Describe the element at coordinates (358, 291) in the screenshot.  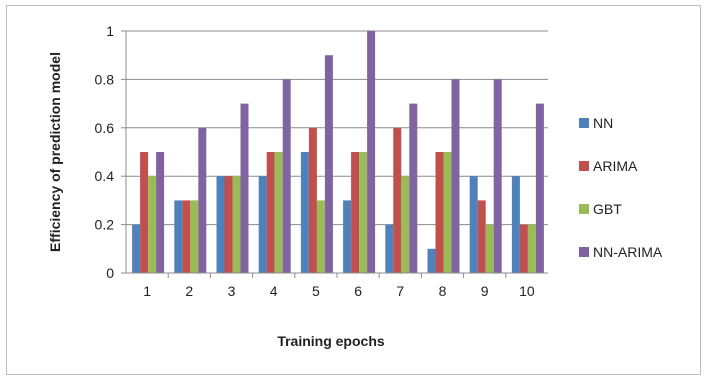
I see `x-tick-label: 6` at that location.